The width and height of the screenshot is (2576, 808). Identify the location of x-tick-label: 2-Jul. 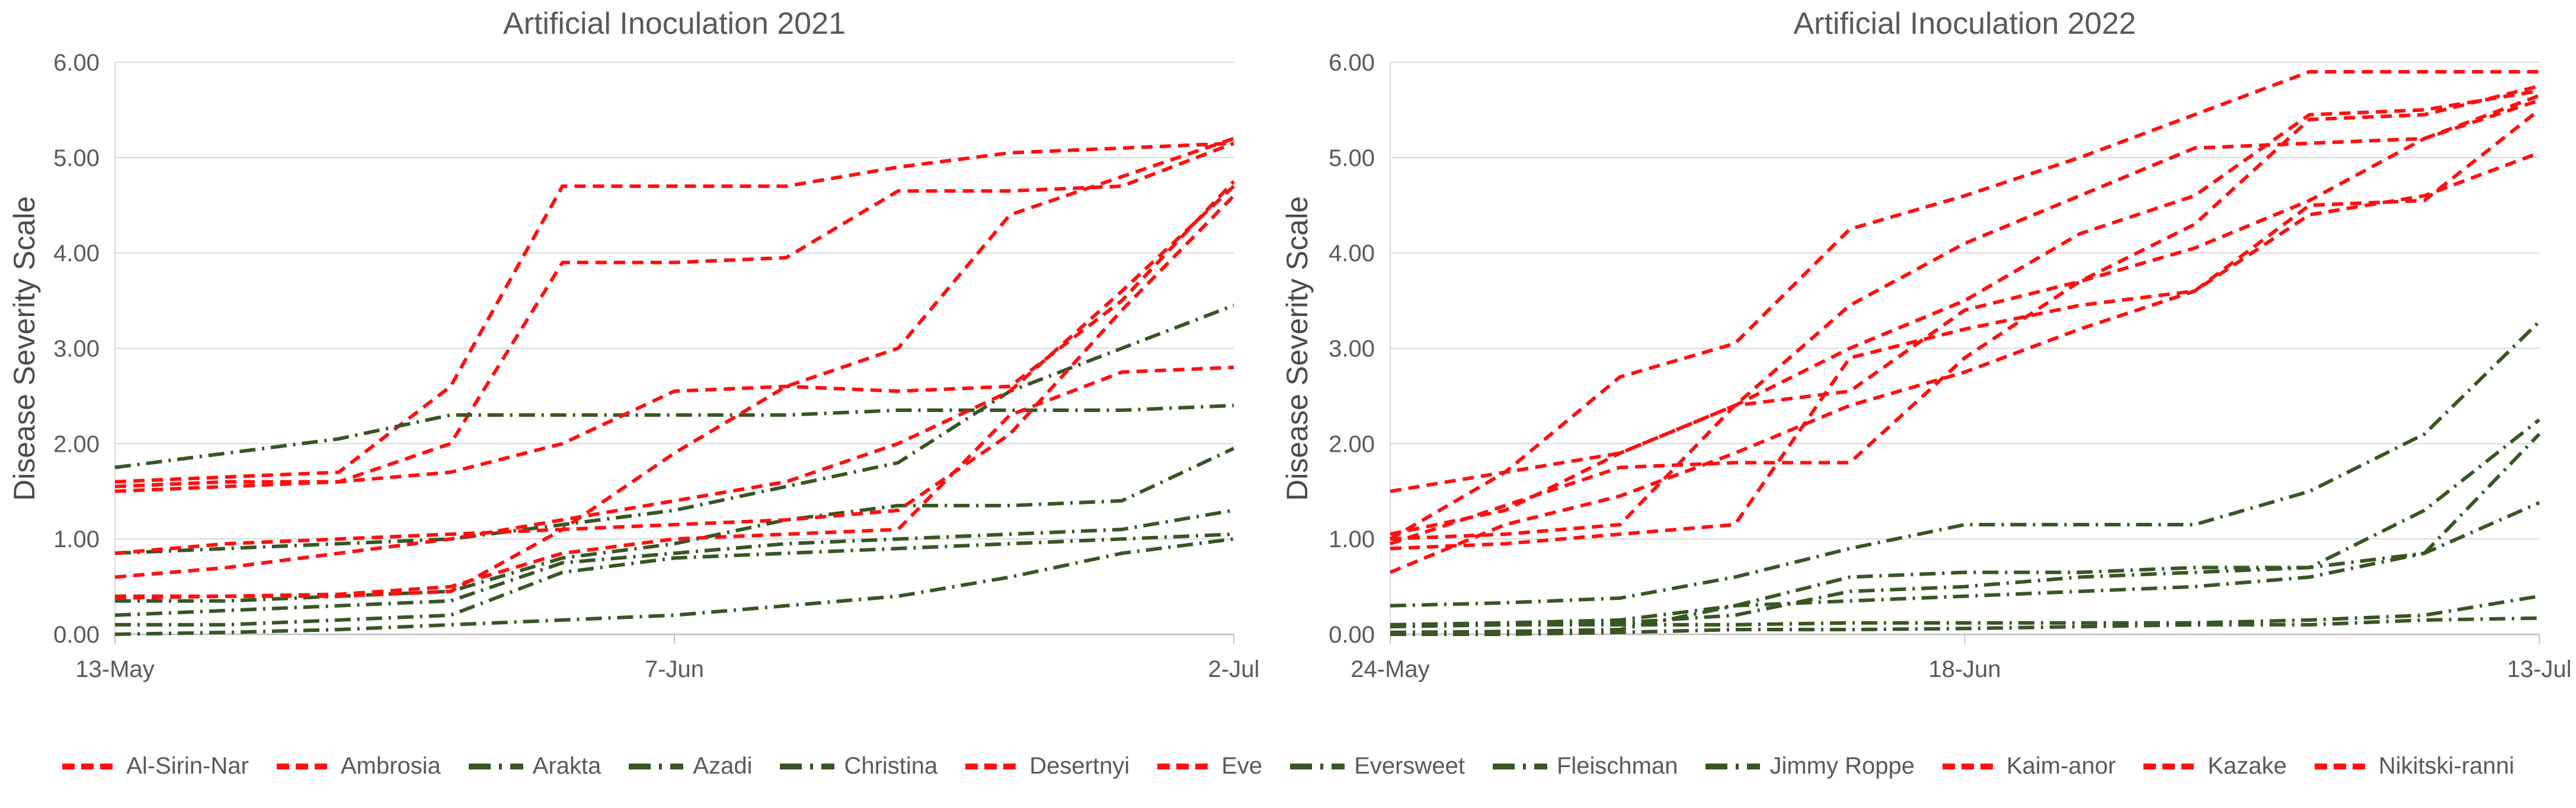
(1234, 669).